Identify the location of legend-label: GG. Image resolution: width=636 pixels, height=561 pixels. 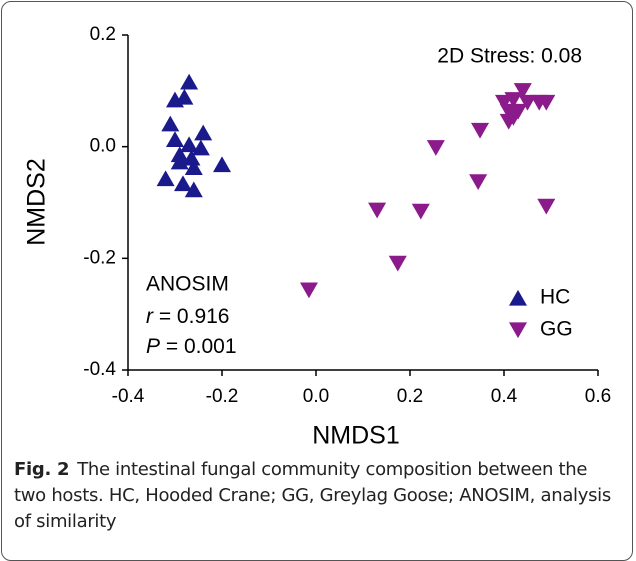
(556, 329).